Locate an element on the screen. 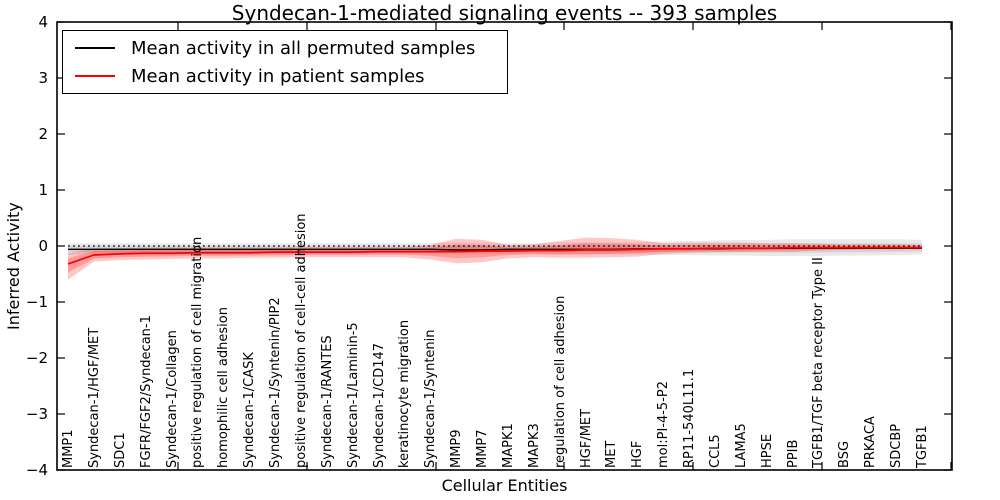 This screenshot has height=500, width=1000. x-category-label: LAMA5 is located at coordinates (741, 445).